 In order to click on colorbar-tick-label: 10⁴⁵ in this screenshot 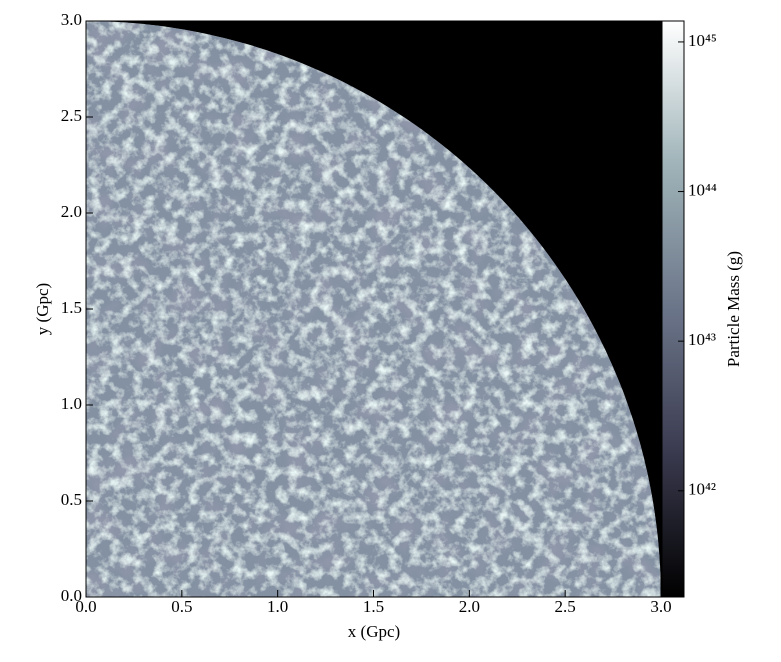, I will do `click(702, 40)`.